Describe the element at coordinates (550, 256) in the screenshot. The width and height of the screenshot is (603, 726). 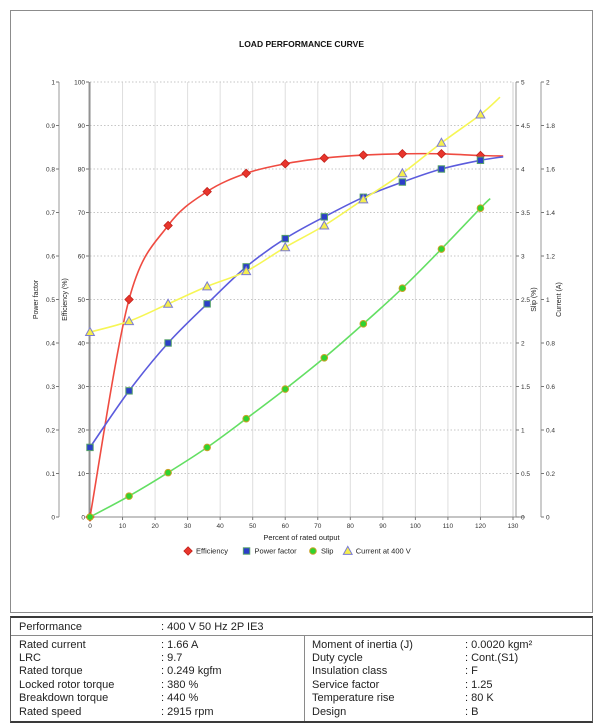
I see `y-tick-label: 1.2` at that location.